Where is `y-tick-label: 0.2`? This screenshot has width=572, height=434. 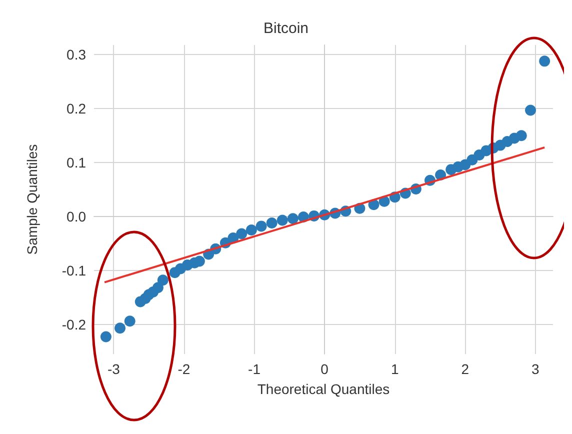
y-tick-label: 0.2 is located at coordinates (76, 108).